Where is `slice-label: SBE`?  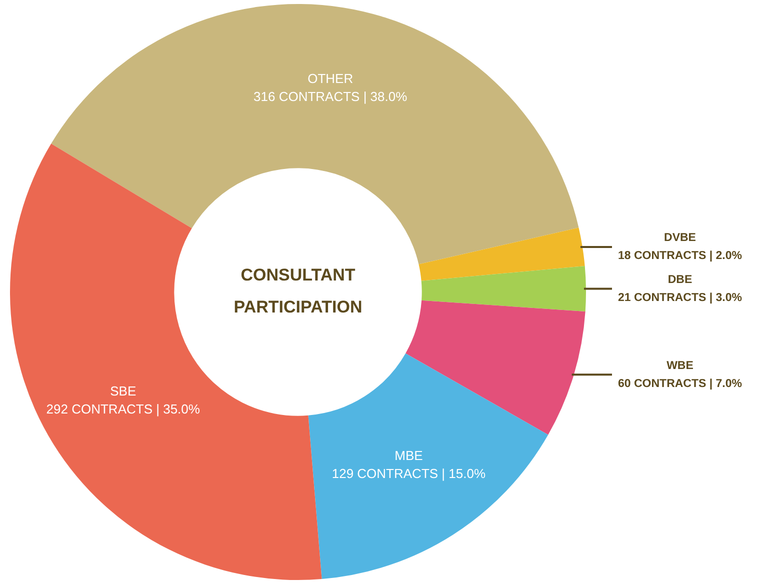
slice-label: SBE is located at coordinates (123, 390).